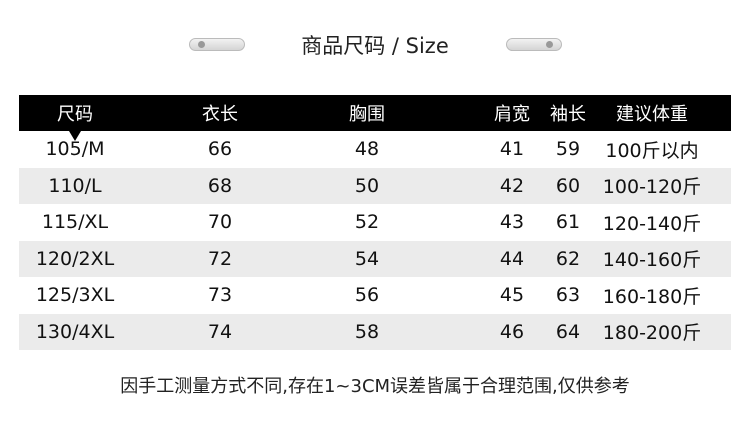  I want to click on pointer-arrow-icon, so click(75, 136).